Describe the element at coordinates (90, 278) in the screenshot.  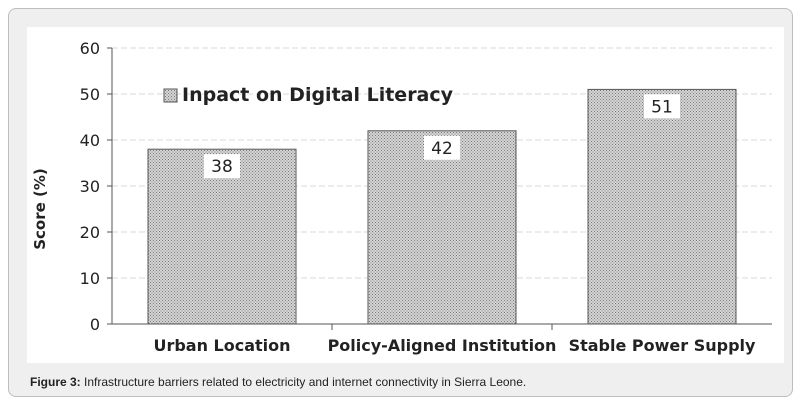
I see `y-tick-label: 10` at that location.